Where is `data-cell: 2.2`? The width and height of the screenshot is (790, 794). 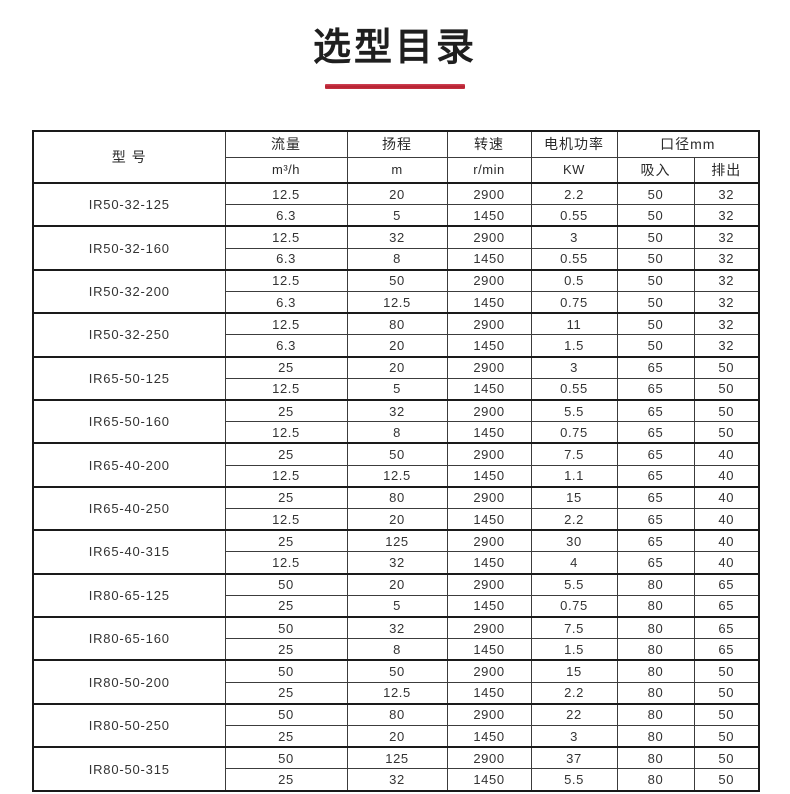
data-cell: 2.2 is located at coordinates (574, 194).